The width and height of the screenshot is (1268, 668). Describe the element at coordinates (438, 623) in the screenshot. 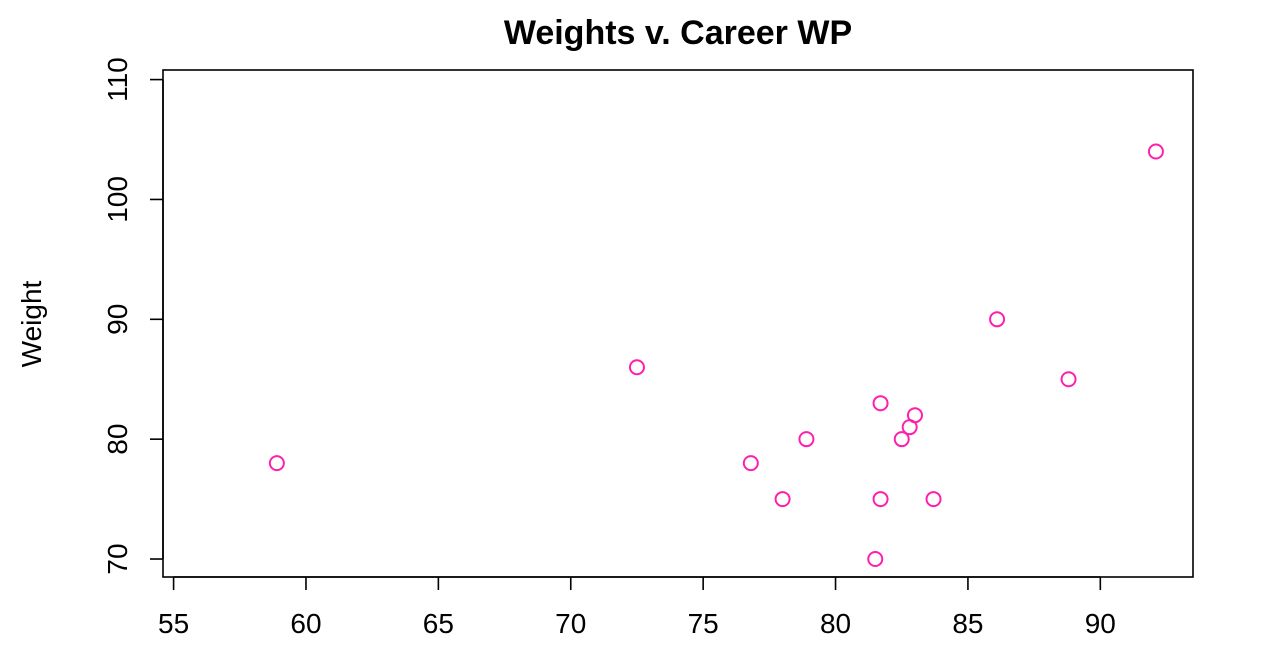

I see `x-tick-label: 65` at that location.